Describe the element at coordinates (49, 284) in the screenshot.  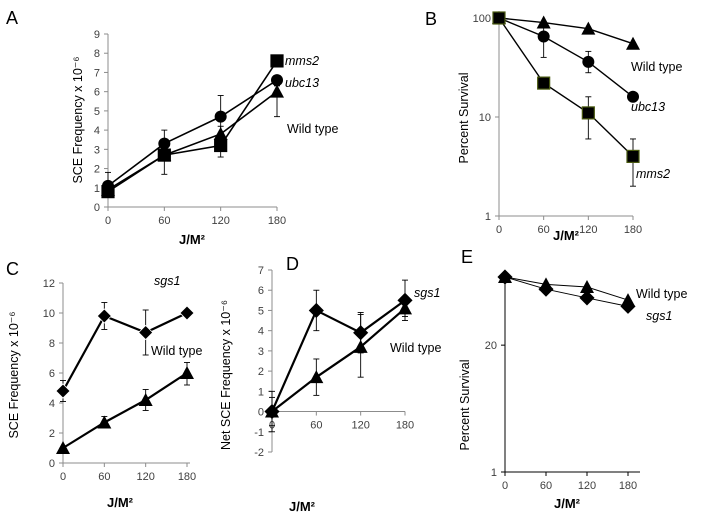
I see `y-tick-label: 12` at that location.